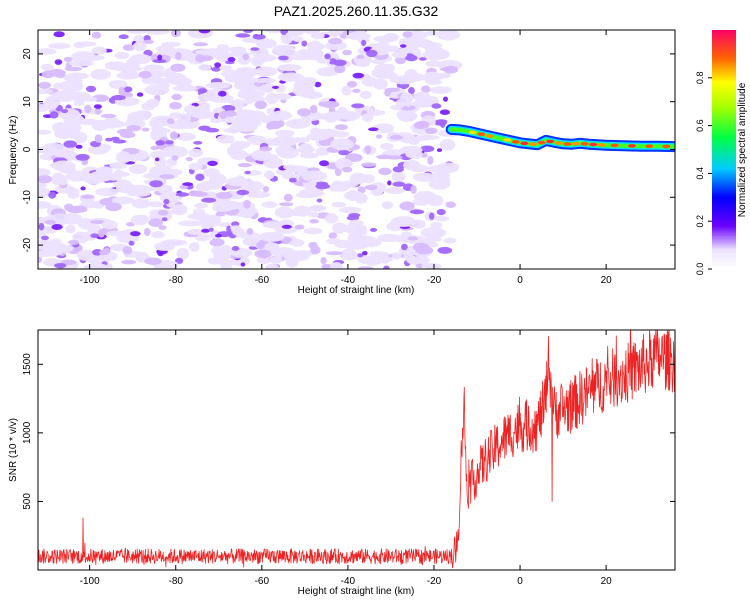  What do you see at coordinates (742, 149) in the screenshot?
I see `colorbar-label: Normalized spectral amplitude` at bounding box center [742, 149].